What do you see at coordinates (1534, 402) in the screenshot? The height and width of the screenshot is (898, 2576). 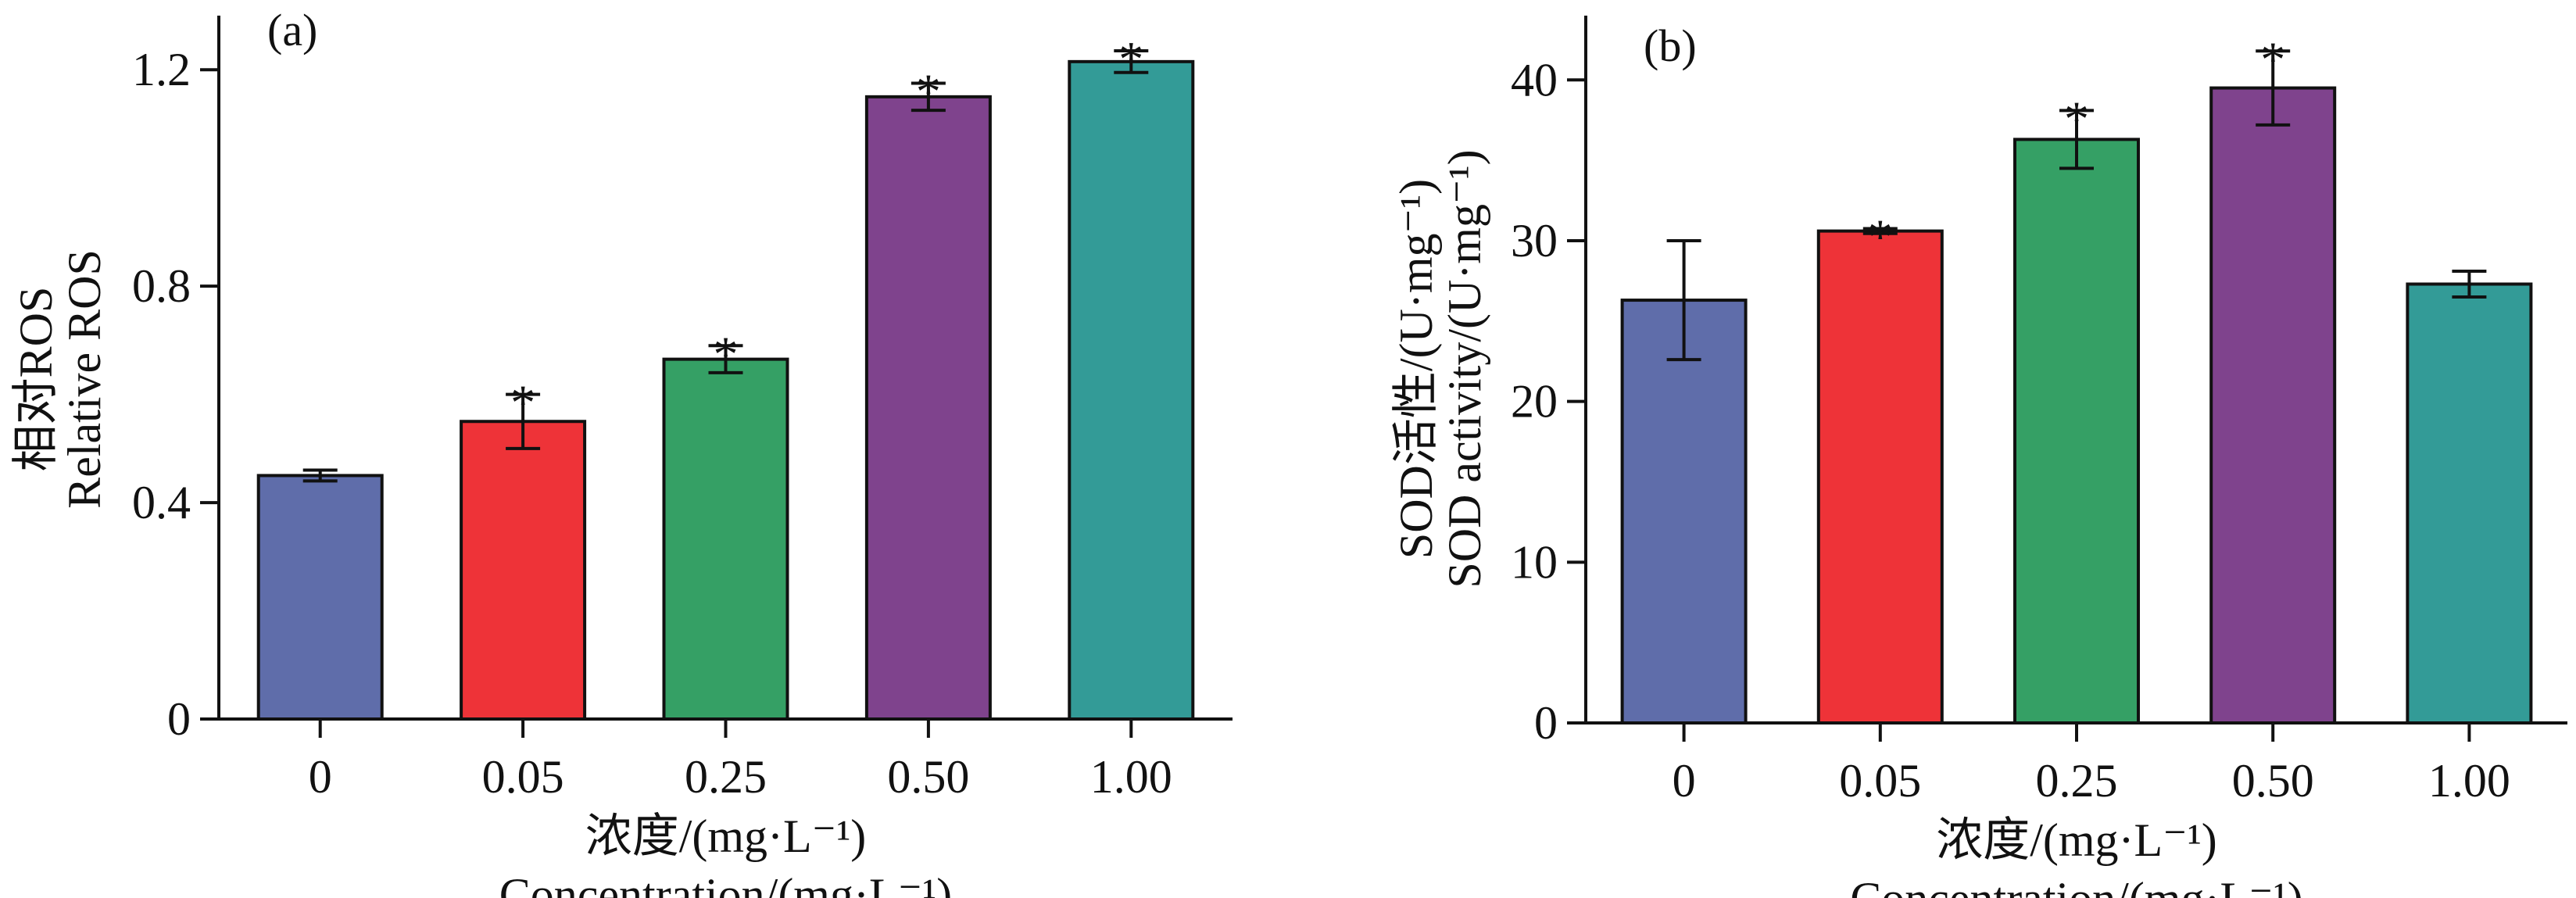 I see `y-tick-label: 20` at bounding box center [1534, 402].